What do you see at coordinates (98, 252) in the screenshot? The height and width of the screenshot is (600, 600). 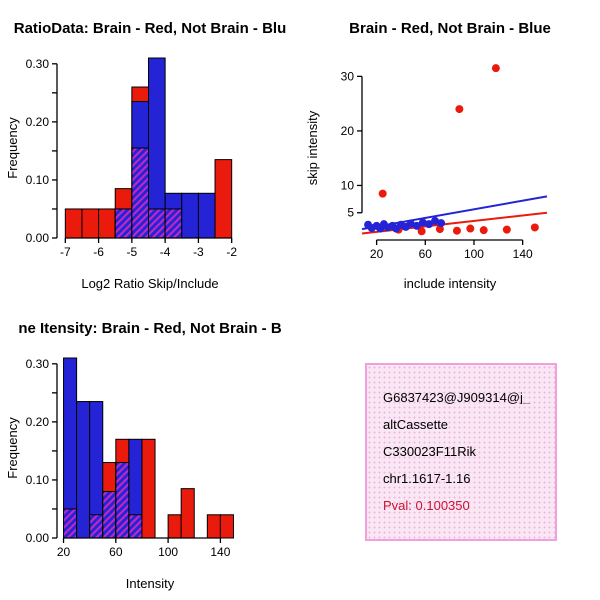 I see `svg-text: -6` at bounding box center [98, 252].